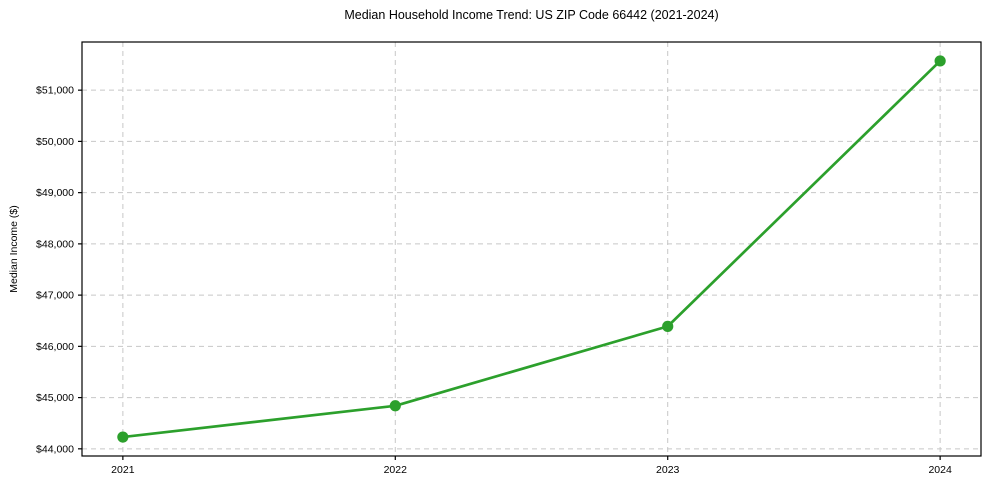 Image resolution: width=989 pixels, height=490 pixels. Describe the element at coordinates (940, 61) in the screenshot. I see `data-point-2024` at that location.